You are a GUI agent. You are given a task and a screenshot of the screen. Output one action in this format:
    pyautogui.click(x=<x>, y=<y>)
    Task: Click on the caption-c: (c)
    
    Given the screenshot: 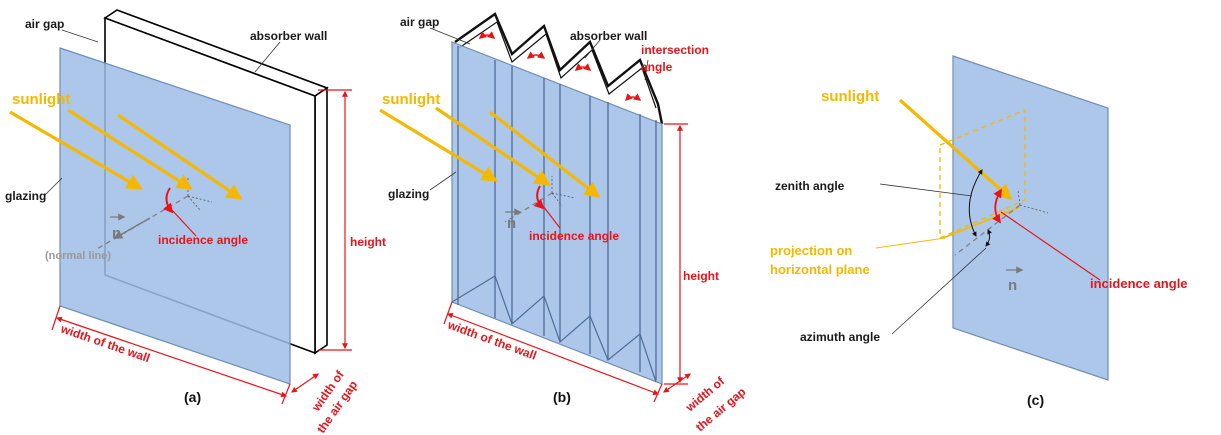 What is the action you would take?
    pyautogui.click(x=1035, y=400)
    